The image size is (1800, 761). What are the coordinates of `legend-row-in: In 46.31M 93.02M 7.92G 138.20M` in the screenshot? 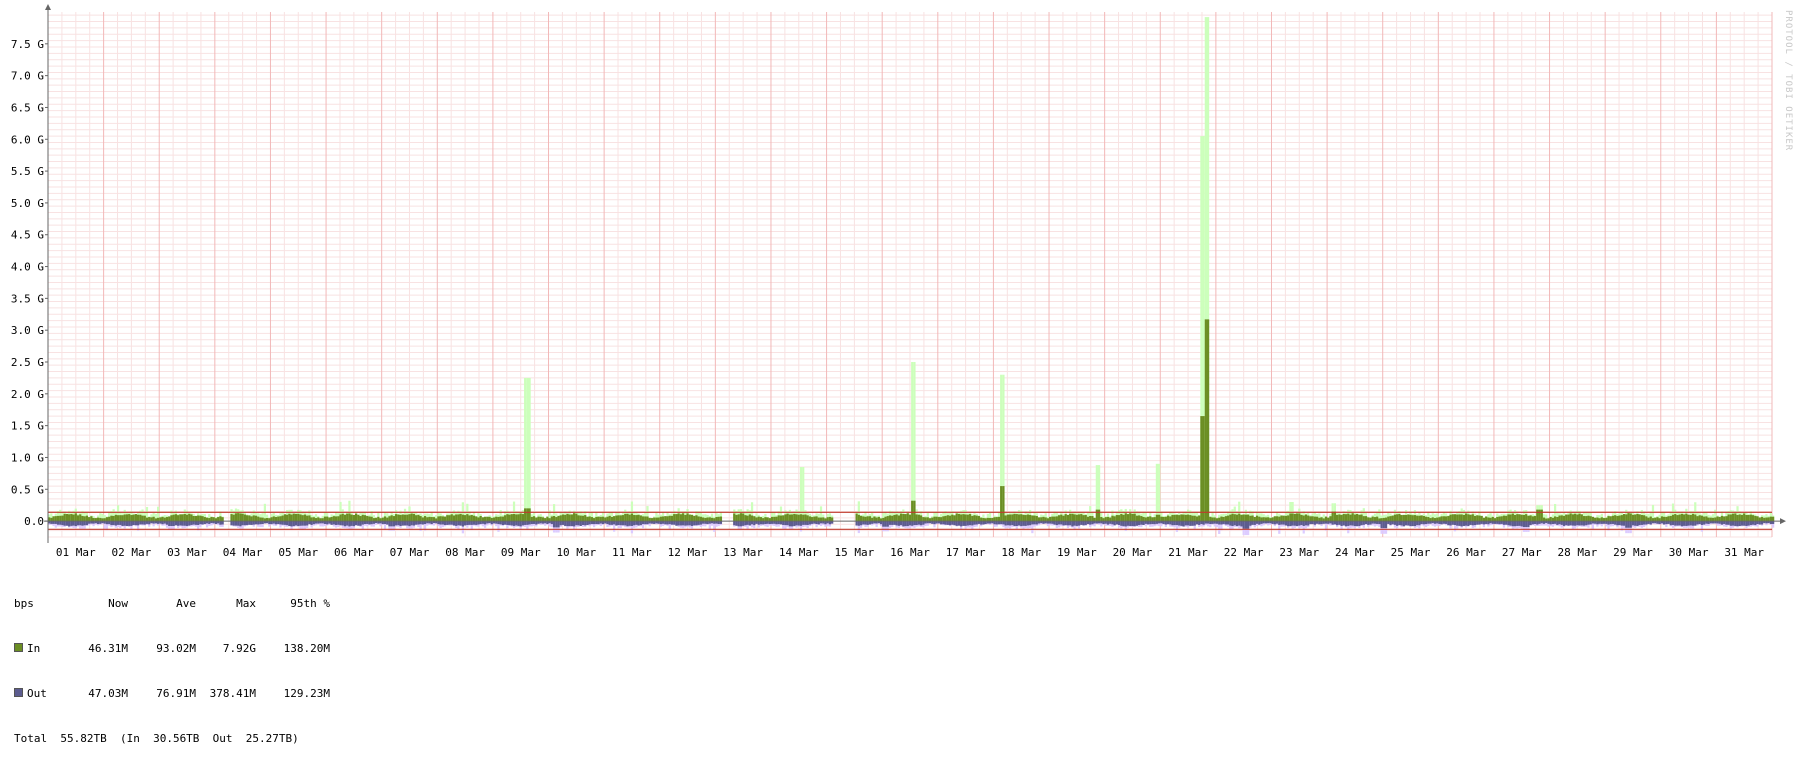 It's located at (172, 648).